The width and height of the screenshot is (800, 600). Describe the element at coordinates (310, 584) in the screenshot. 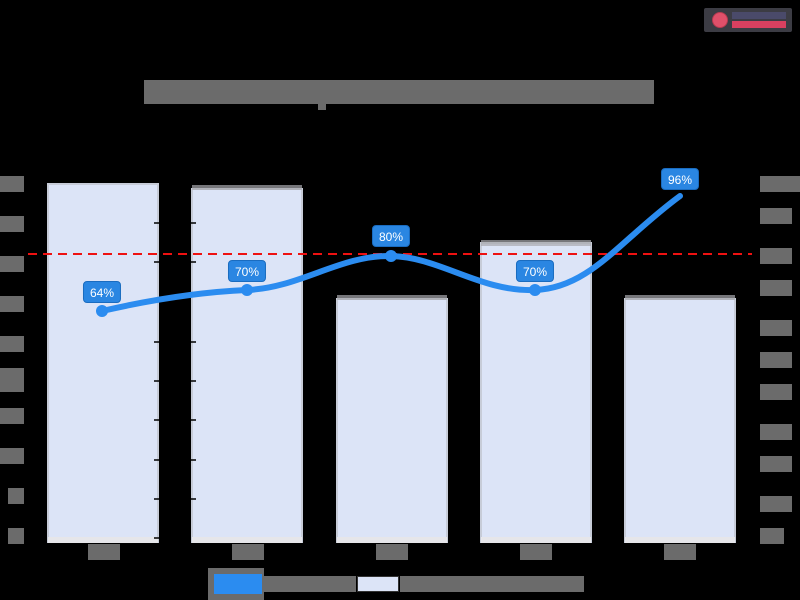

I see `legend-line-label` at that location.